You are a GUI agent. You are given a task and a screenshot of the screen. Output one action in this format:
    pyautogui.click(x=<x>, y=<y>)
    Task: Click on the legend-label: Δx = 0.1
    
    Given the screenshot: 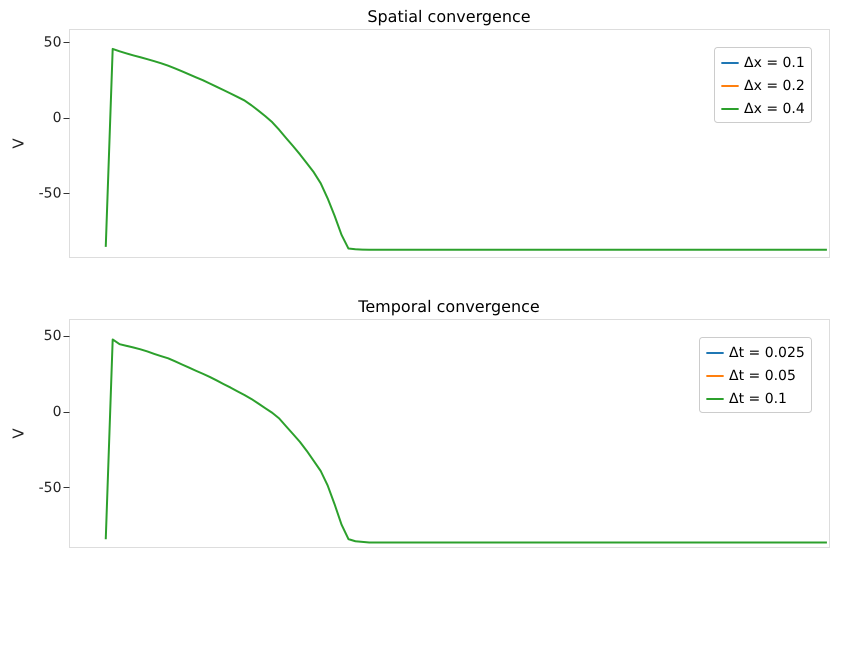 What is the action you would take?
    pyautogui.click(x=774, y=63)
    